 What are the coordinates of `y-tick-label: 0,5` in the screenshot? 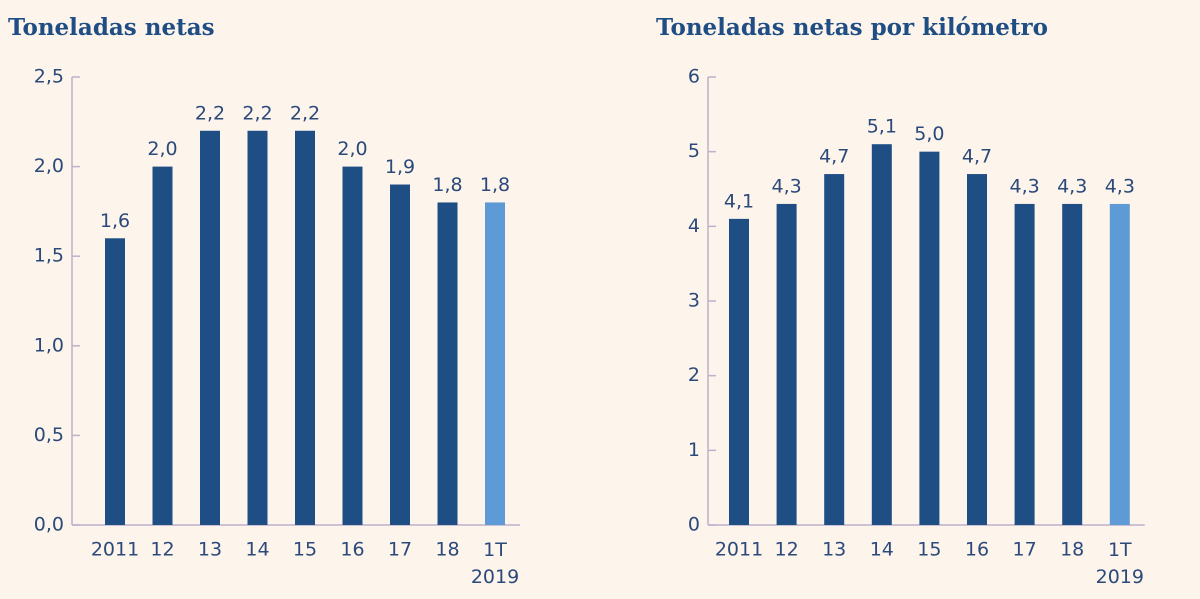 It's located at (49, 435).